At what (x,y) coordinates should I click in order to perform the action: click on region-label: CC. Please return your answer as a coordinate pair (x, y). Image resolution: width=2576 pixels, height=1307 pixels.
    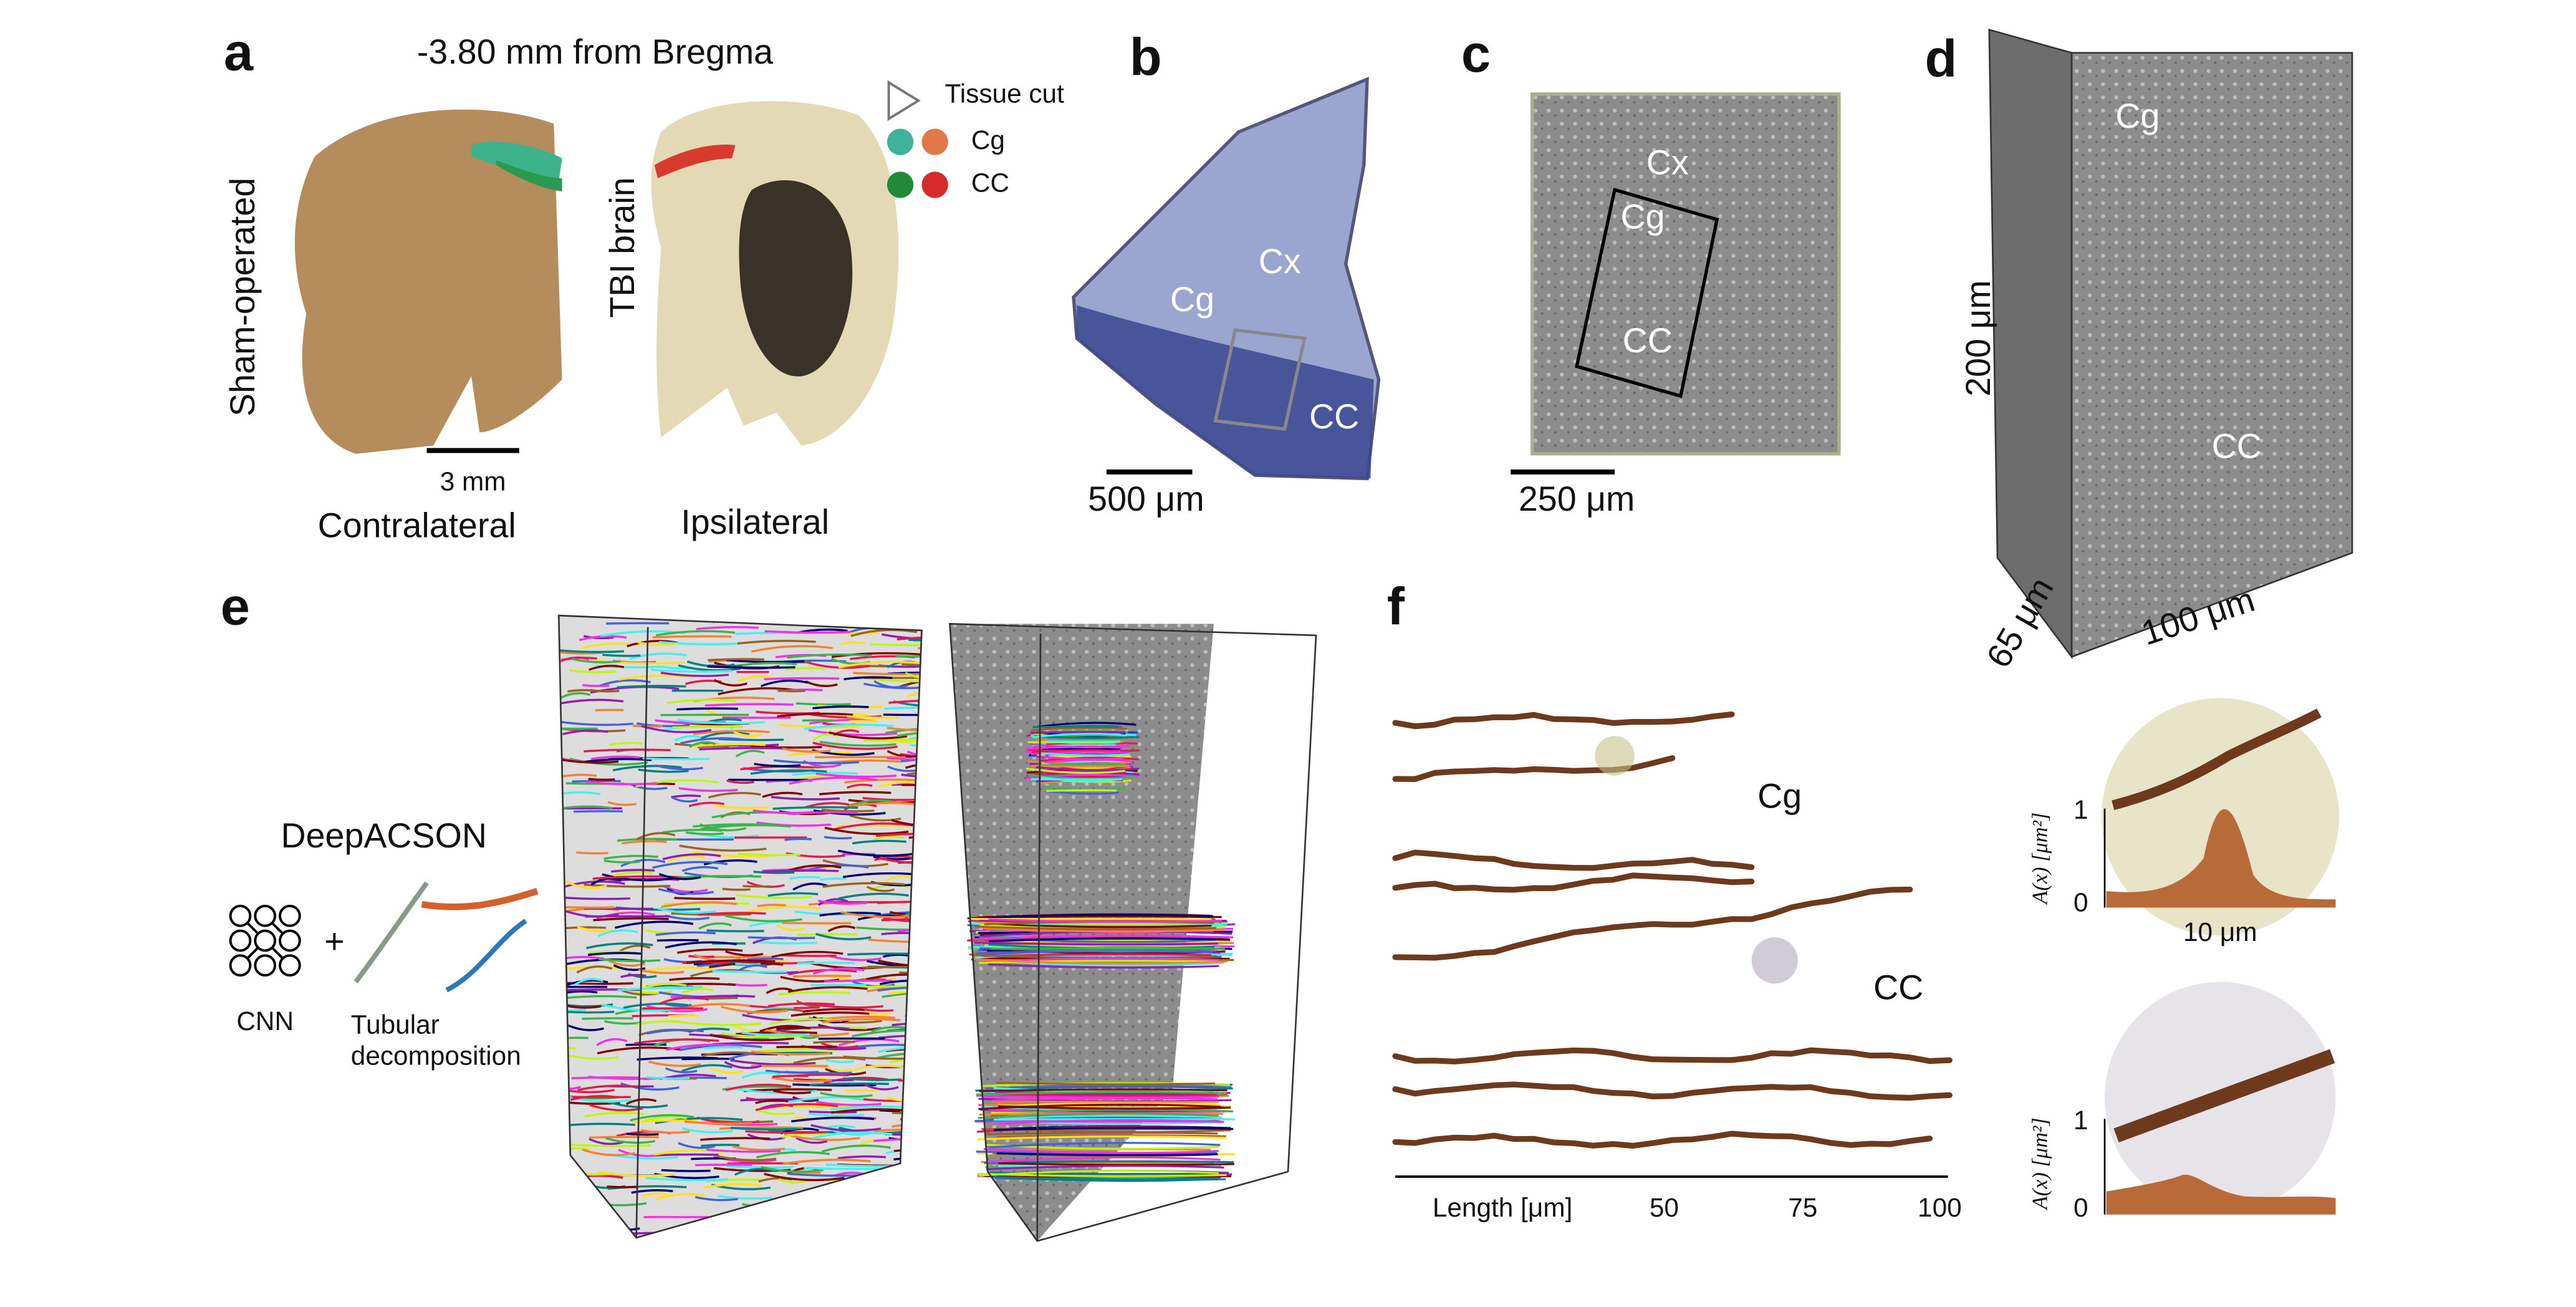
    Looking at the image, I should click on (2237, 446).